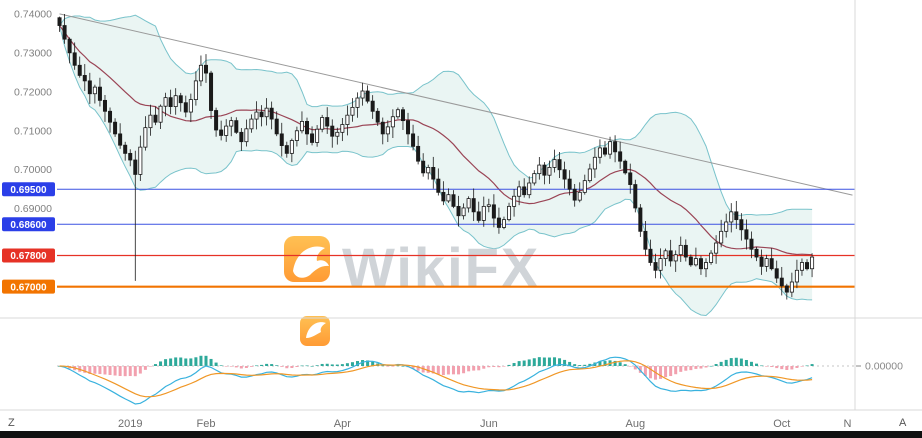  I want to click on price-level-badge-label: 0.67800, so click(28, 256).